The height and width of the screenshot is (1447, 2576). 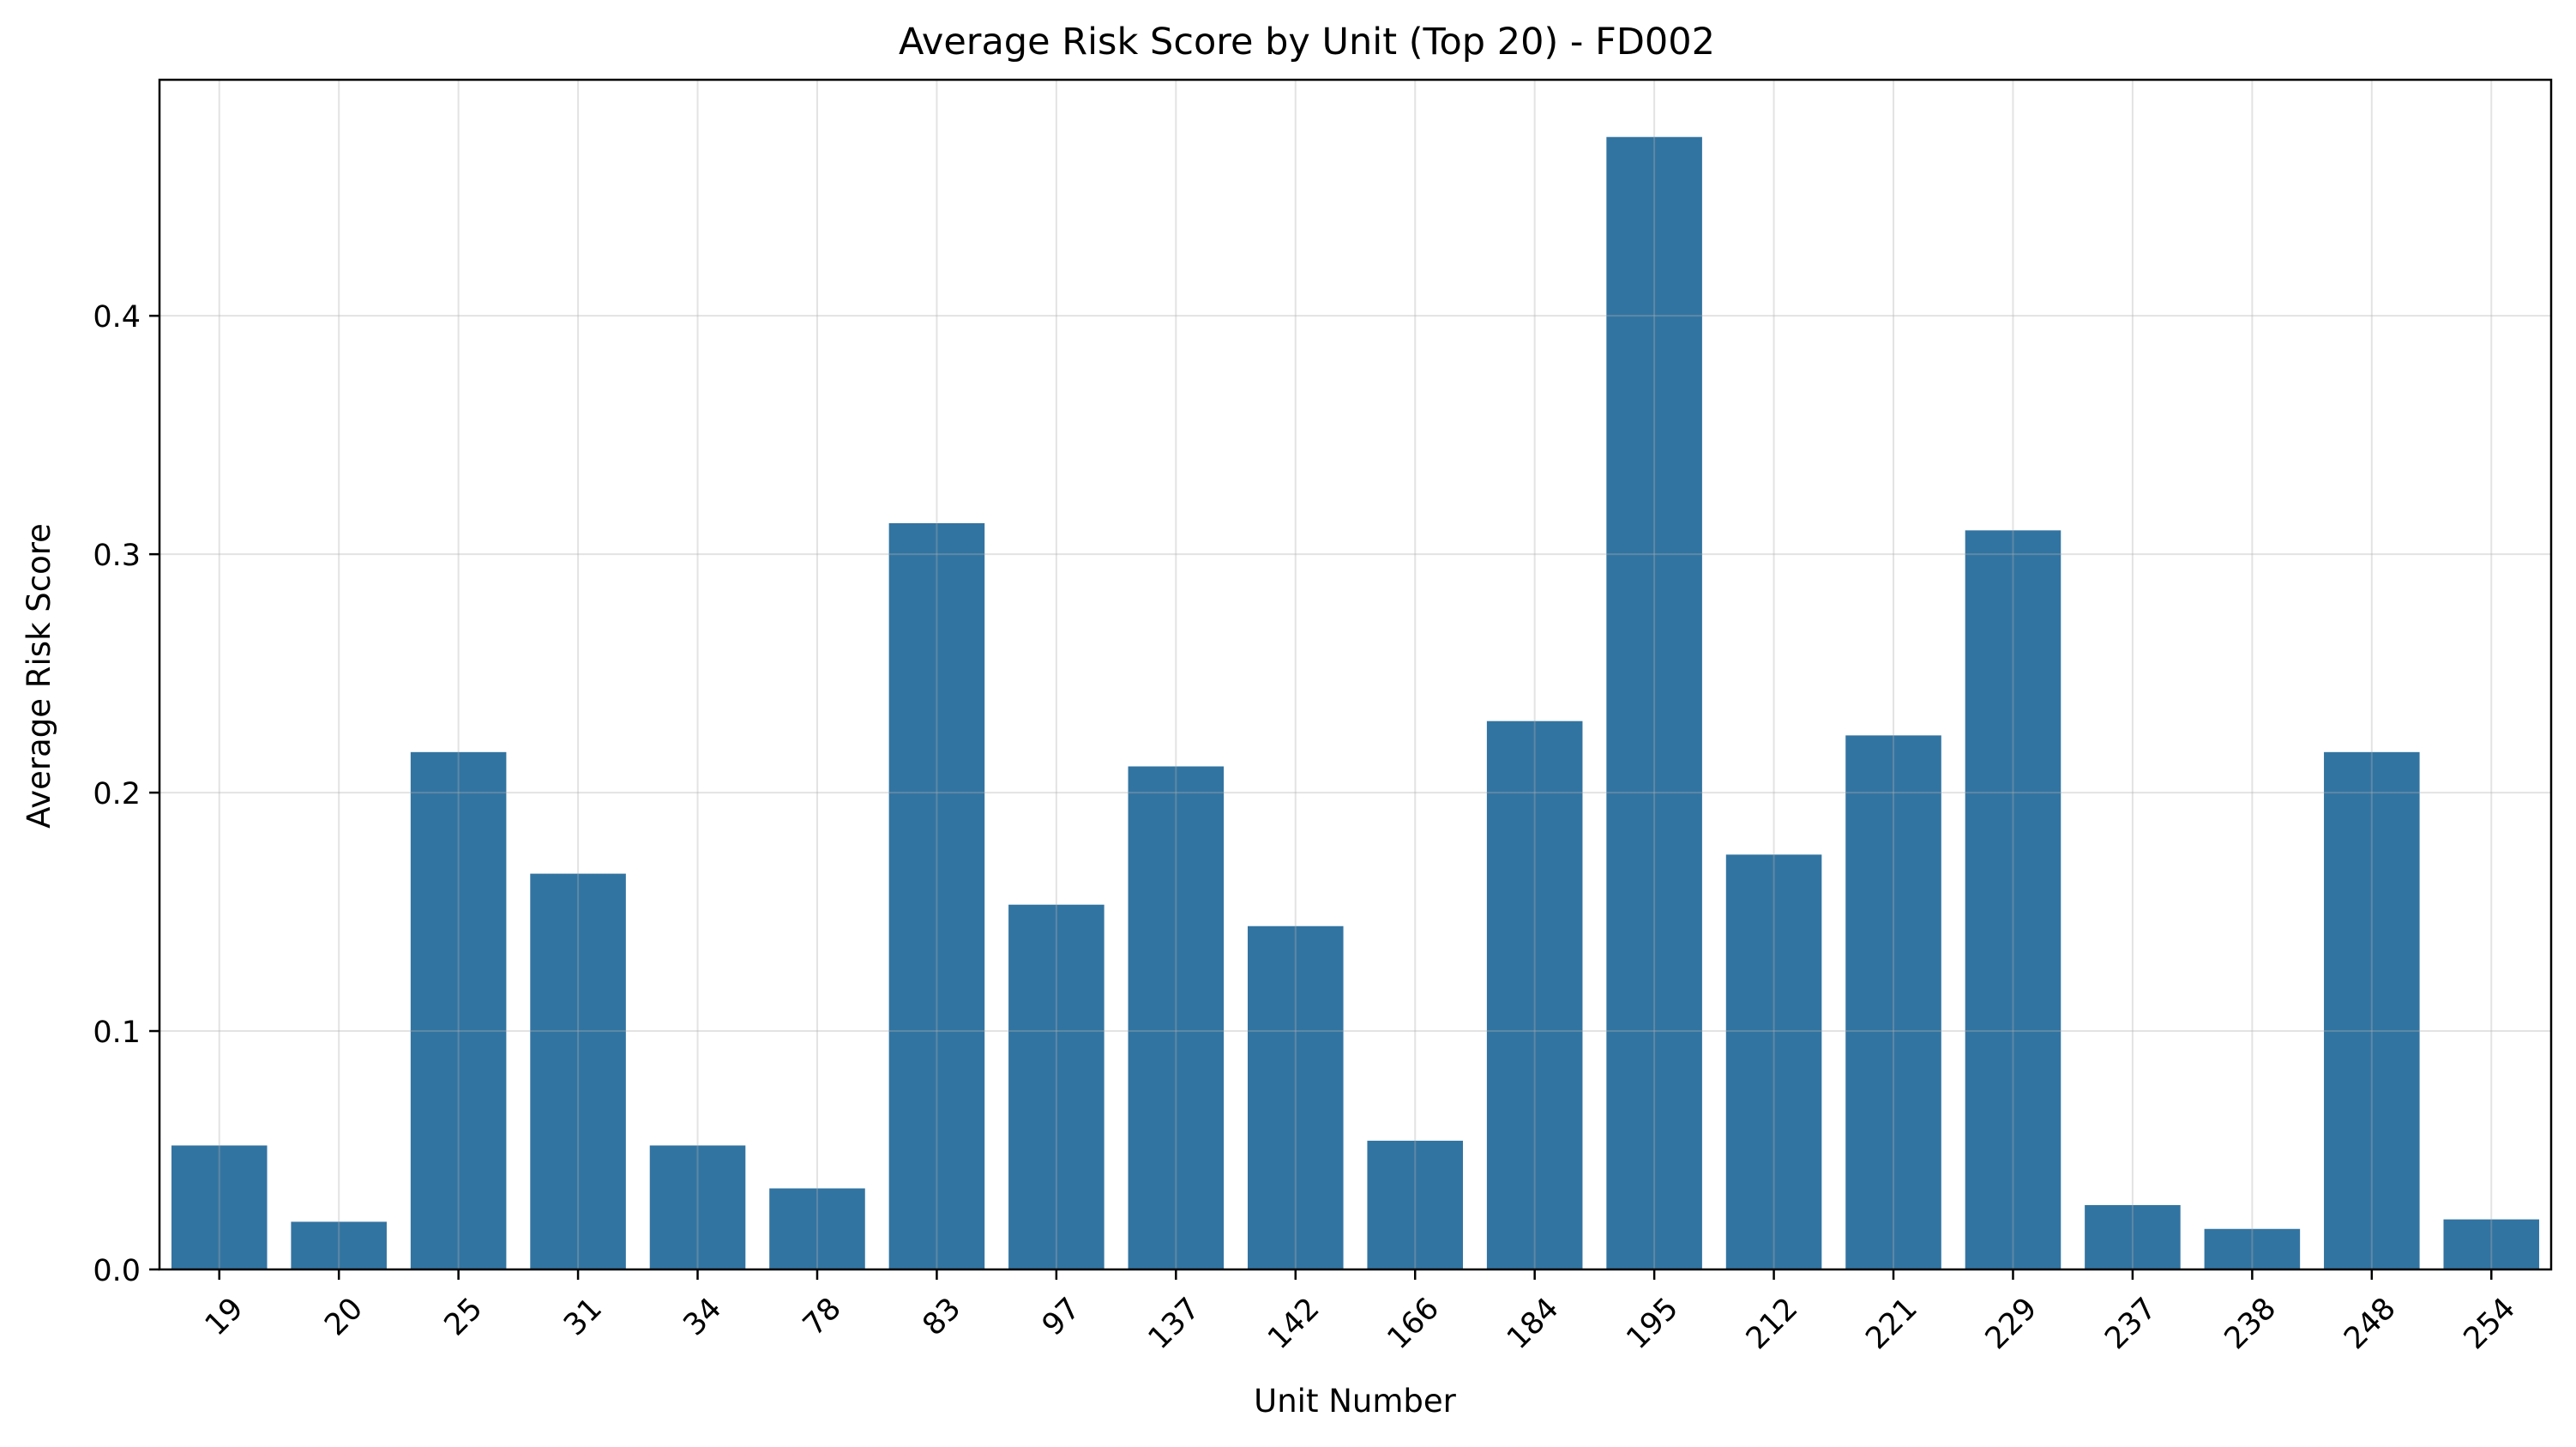 I want to click on y-tick-label: 0.3, so click(x=117, y=556).